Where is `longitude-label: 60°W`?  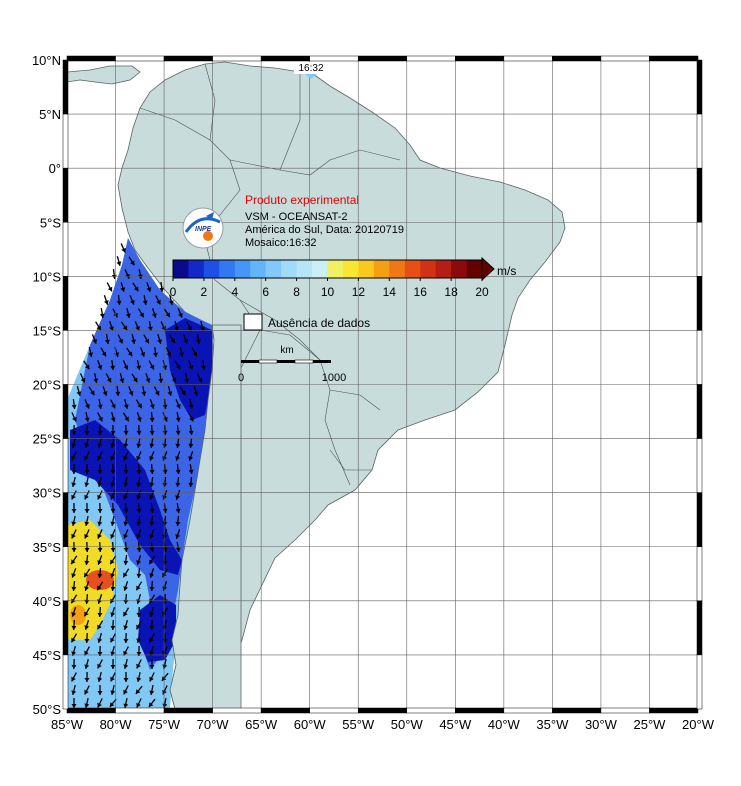 longitude-label: 60°W is located at coordinates (310, 724).